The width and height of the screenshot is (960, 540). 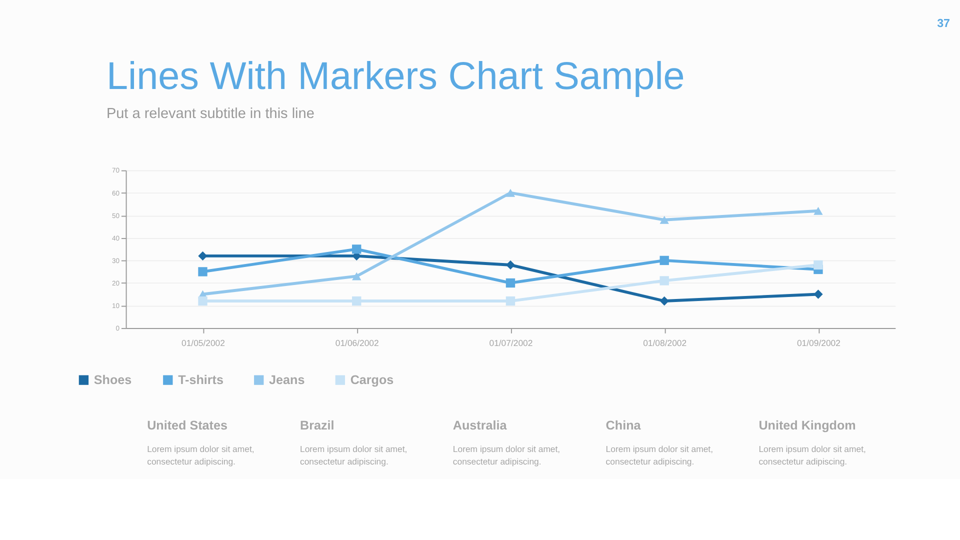 I want to click on x-tick-label: 01/05/2002, so click(x=203, y=343).